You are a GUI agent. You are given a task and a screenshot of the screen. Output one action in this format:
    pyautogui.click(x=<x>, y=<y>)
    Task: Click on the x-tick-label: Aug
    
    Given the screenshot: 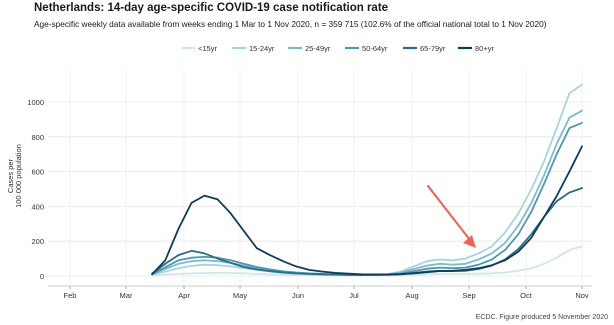 What is the action you would take?
    pyautogui.click(x=411, y=295)
    